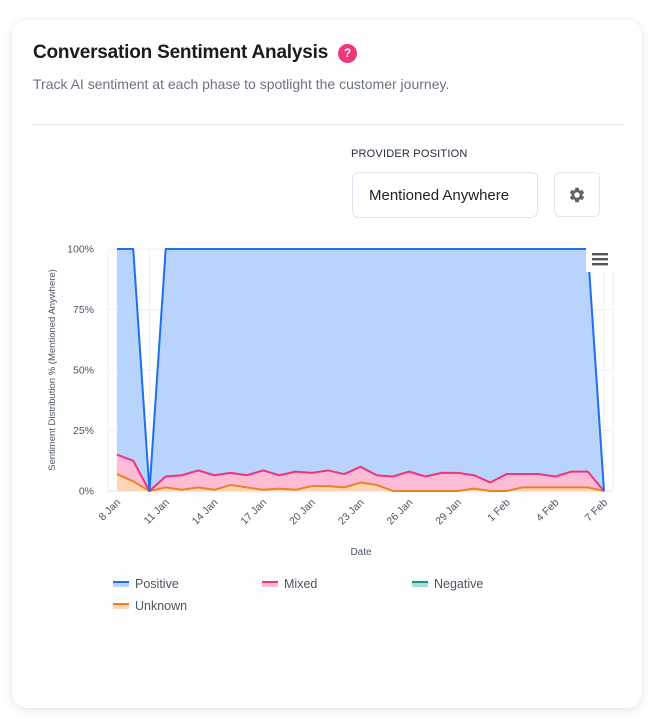  Describe the element at coordinates (121, 584) in the screenshot. I see `legend-swatch-positive` at that location.